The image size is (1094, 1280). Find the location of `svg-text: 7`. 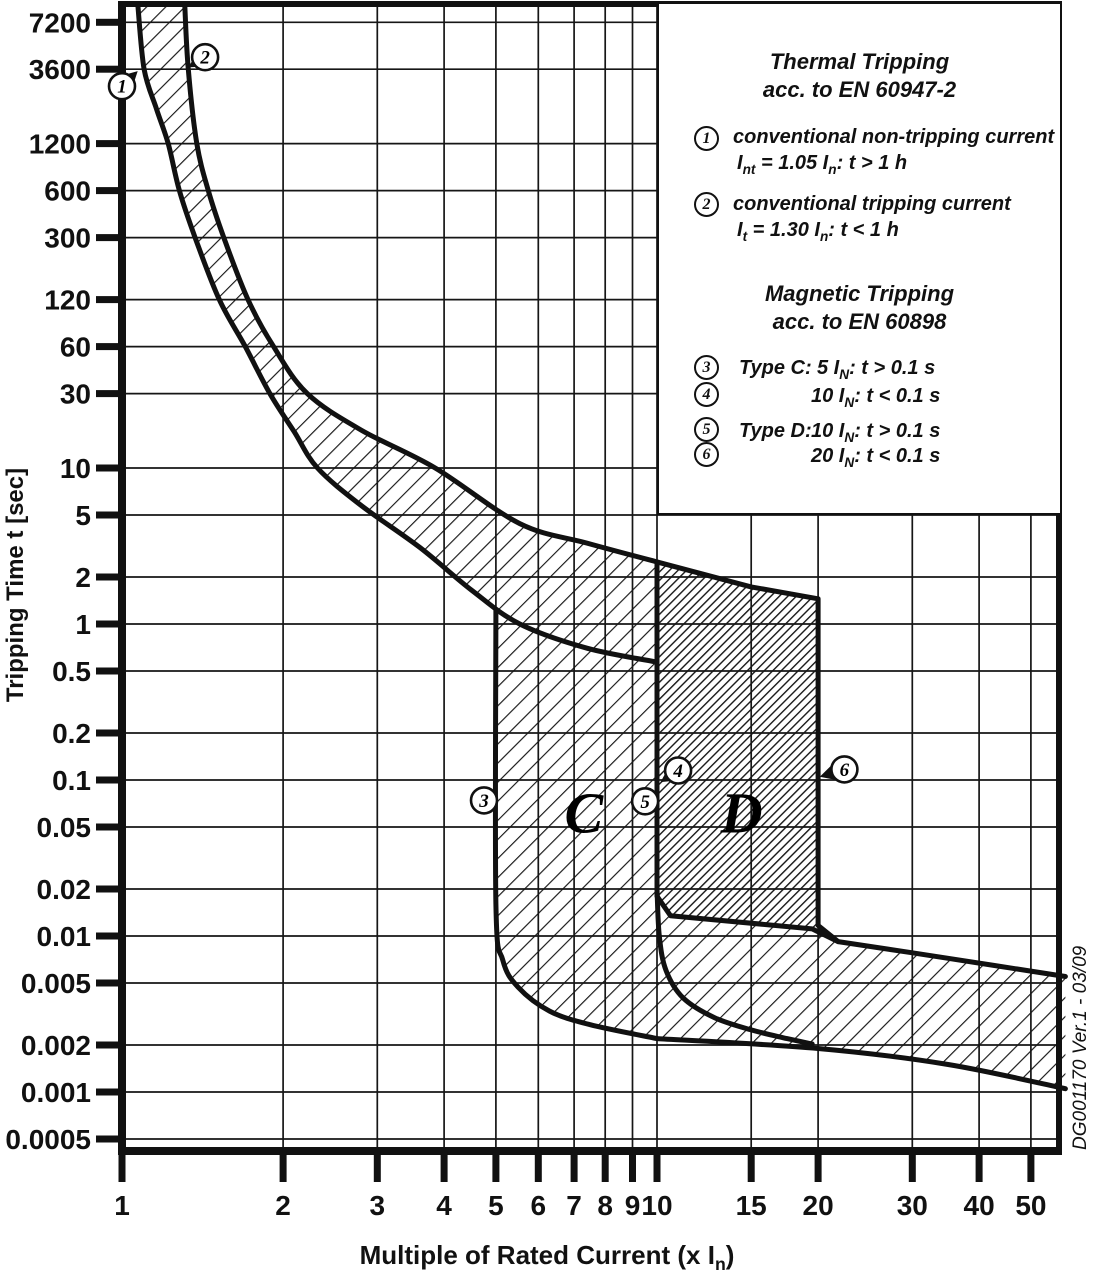

svg-text: 7 is located at coordinates (574, 1205).